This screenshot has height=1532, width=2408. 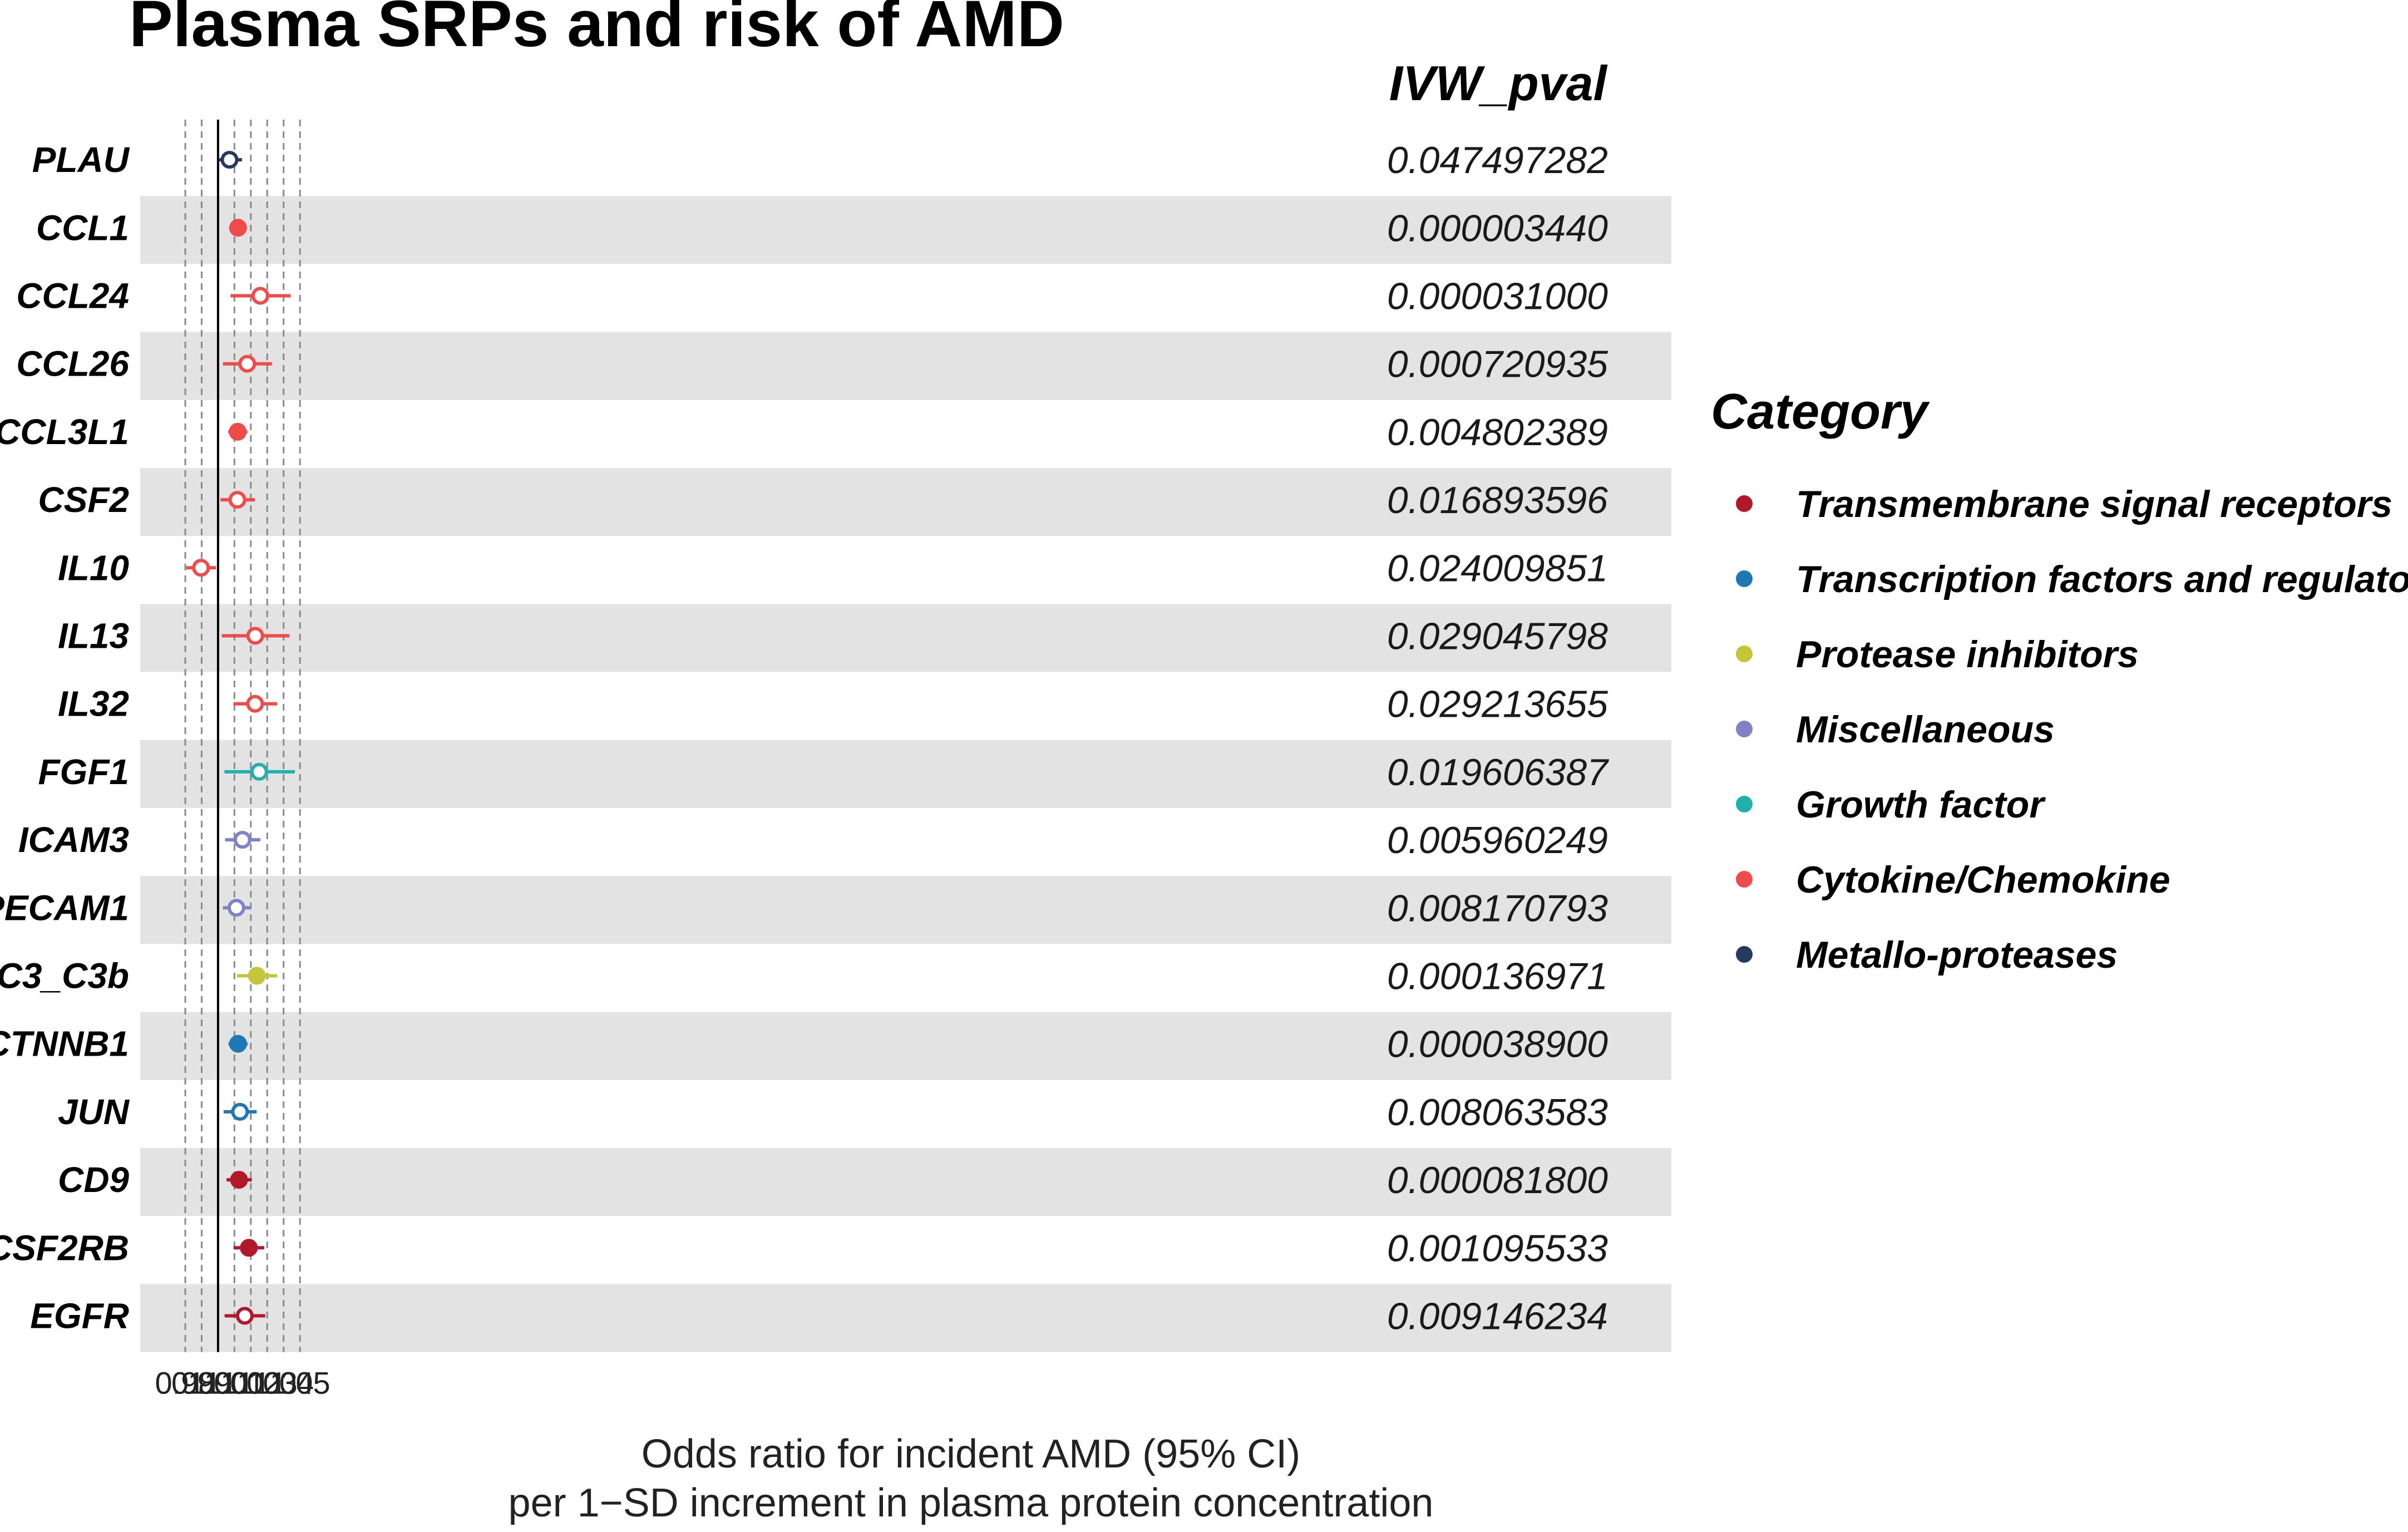 I want to click on forest-row: CD9 0.000081800, so click(x=833, y=1180).